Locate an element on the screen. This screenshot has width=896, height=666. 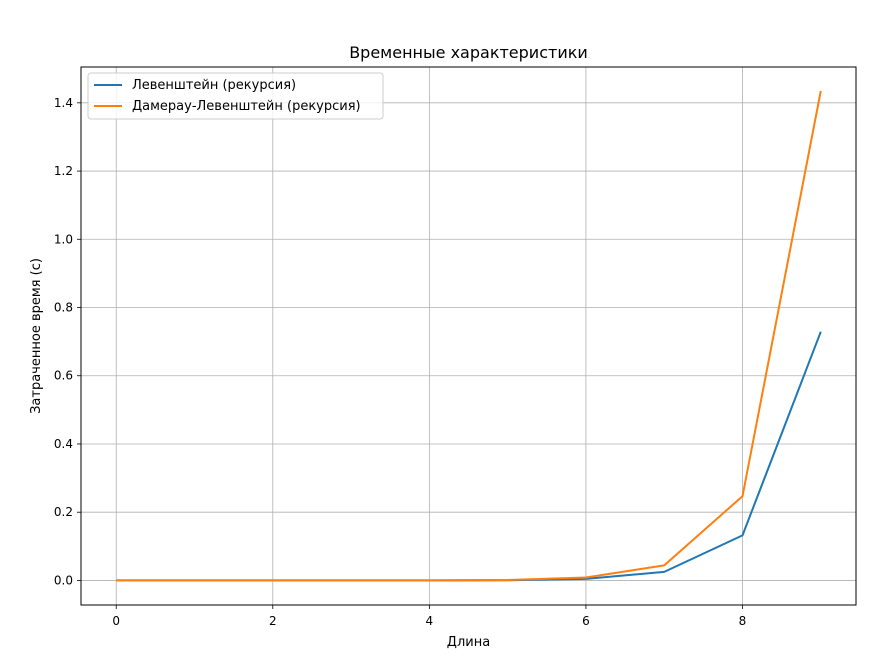
y-tick-label: 0.0 is located at coordinates (63, 580).